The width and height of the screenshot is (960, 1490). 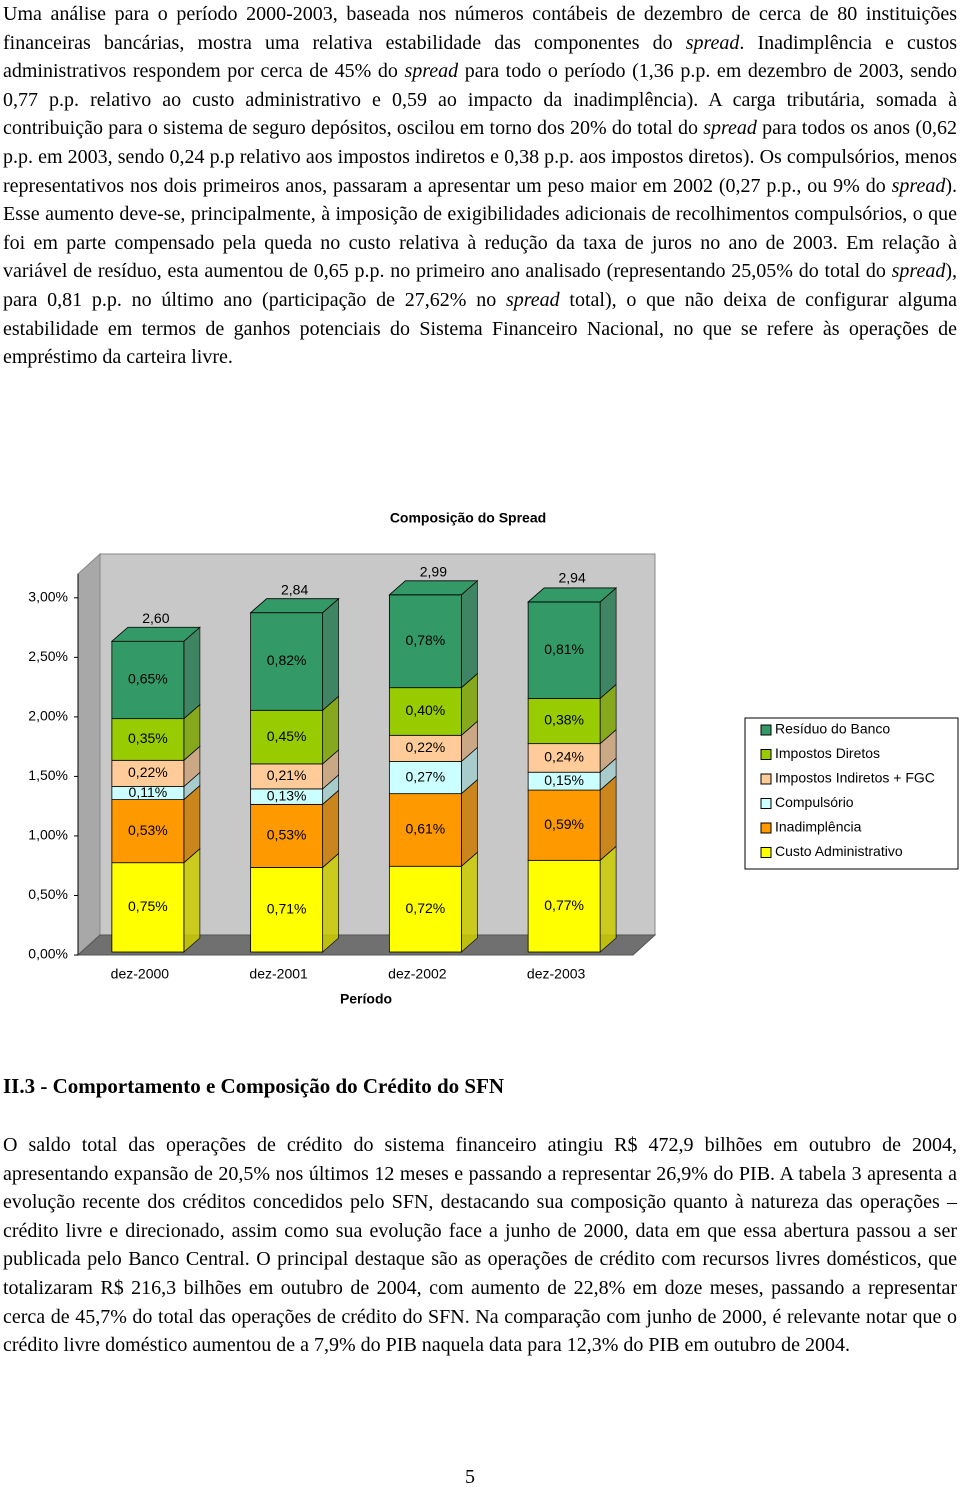 I want to click on y-tick-label: 1,50%, so click(x=48, y=775).